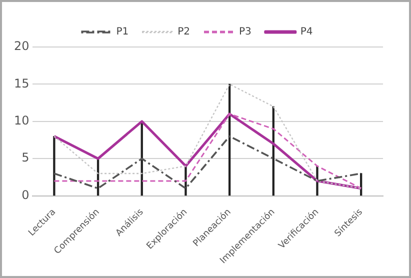 This screenshot has width=411, height=278. I want to click on y-tick-label: 10, so click(22, 121).